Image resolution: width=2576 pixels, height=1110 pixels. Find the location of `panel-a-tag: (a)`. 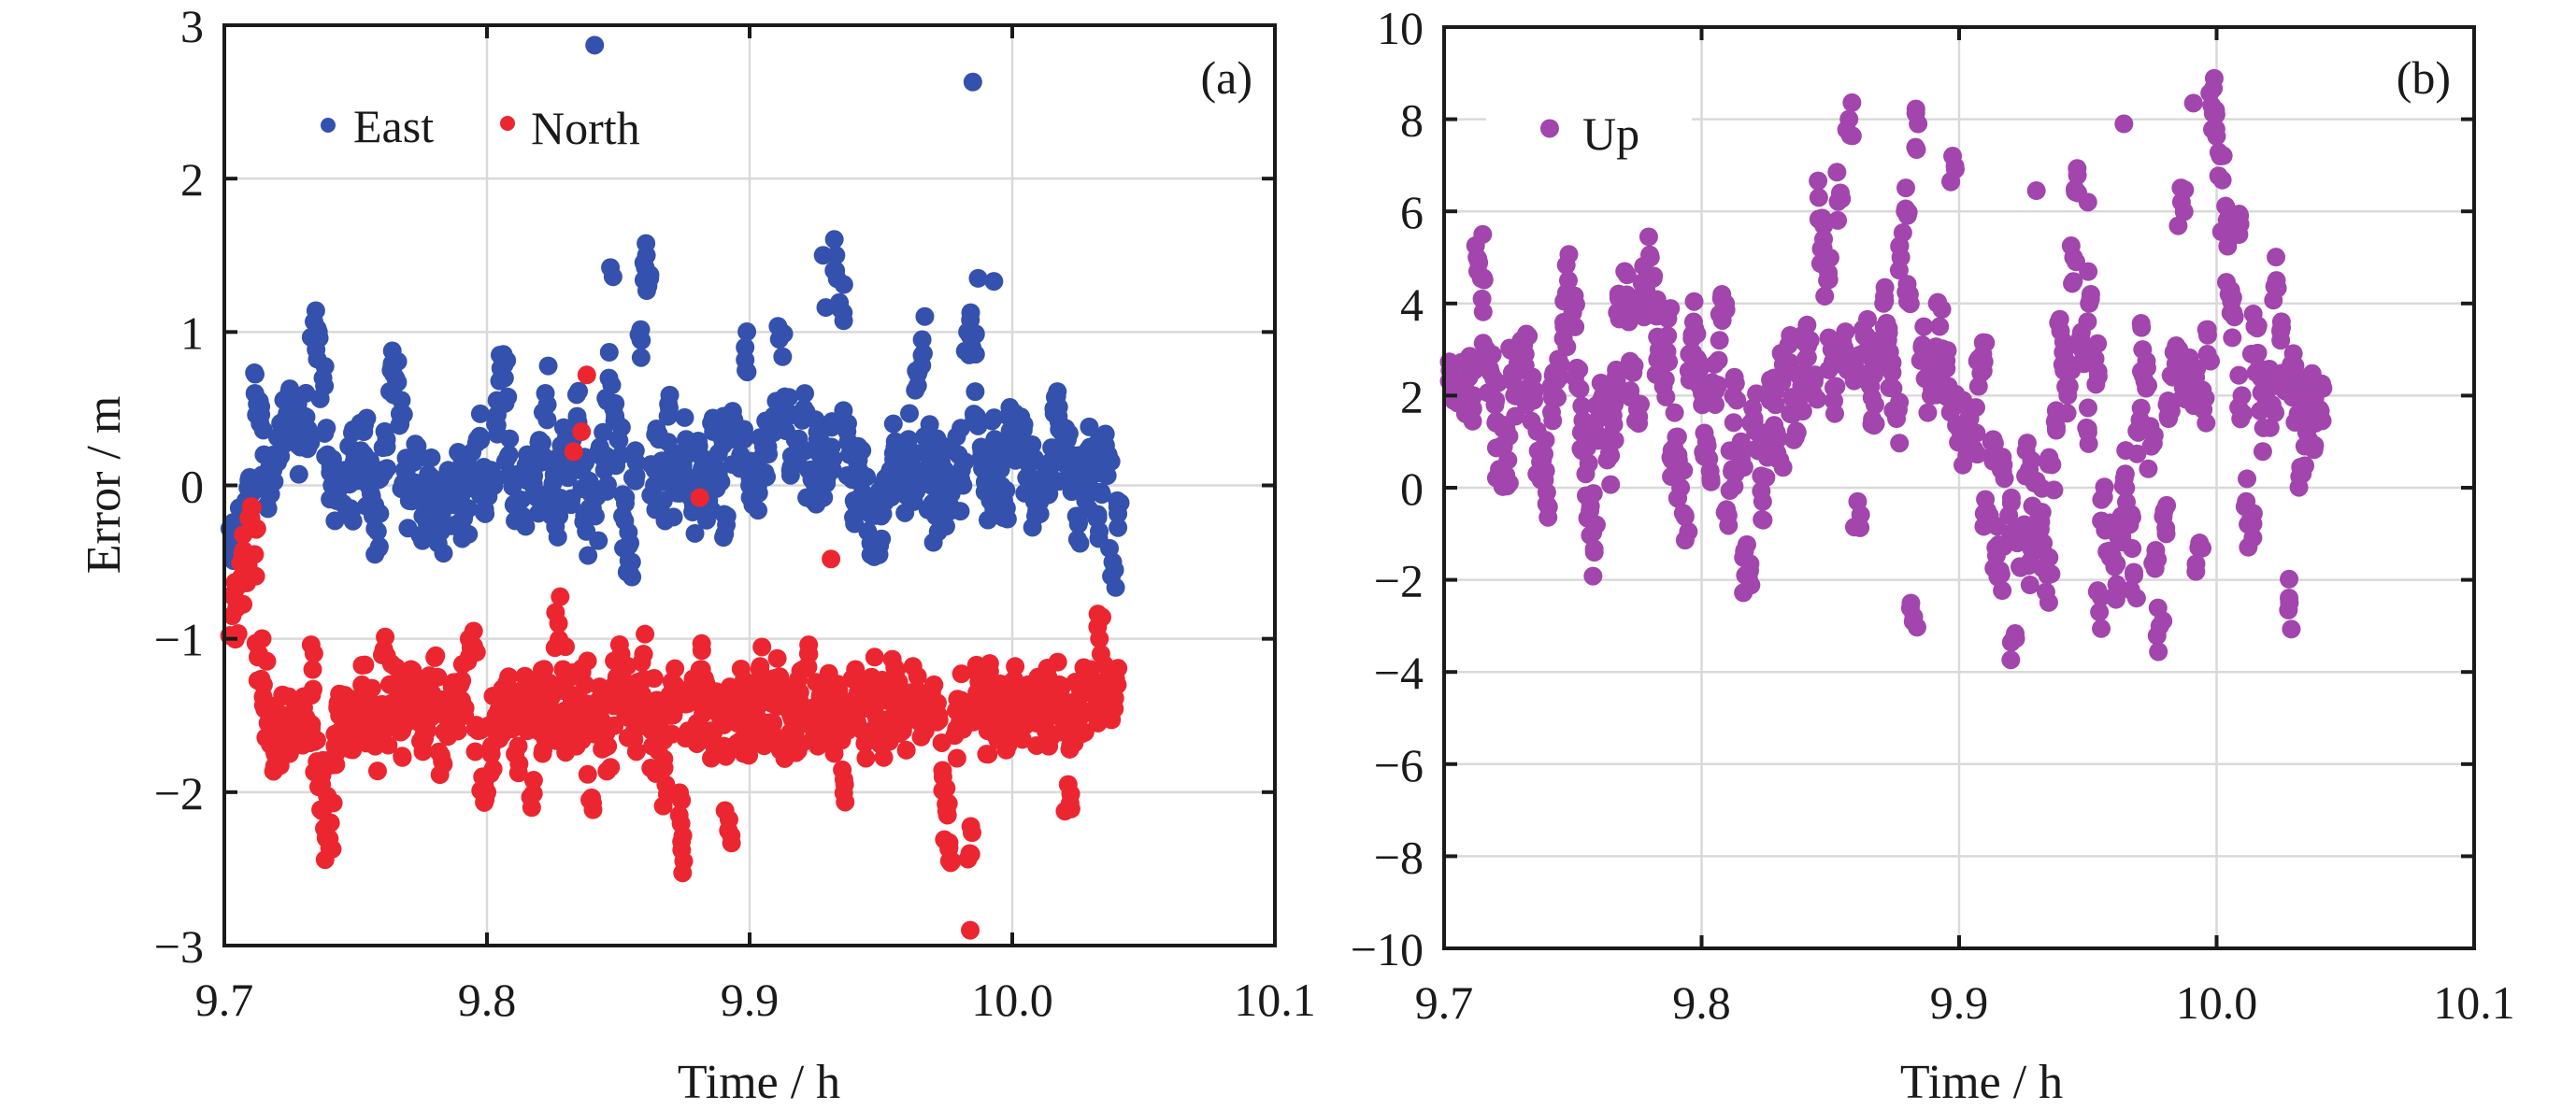

panel-a-tag: (a) is located at coordinates (1227, 77).